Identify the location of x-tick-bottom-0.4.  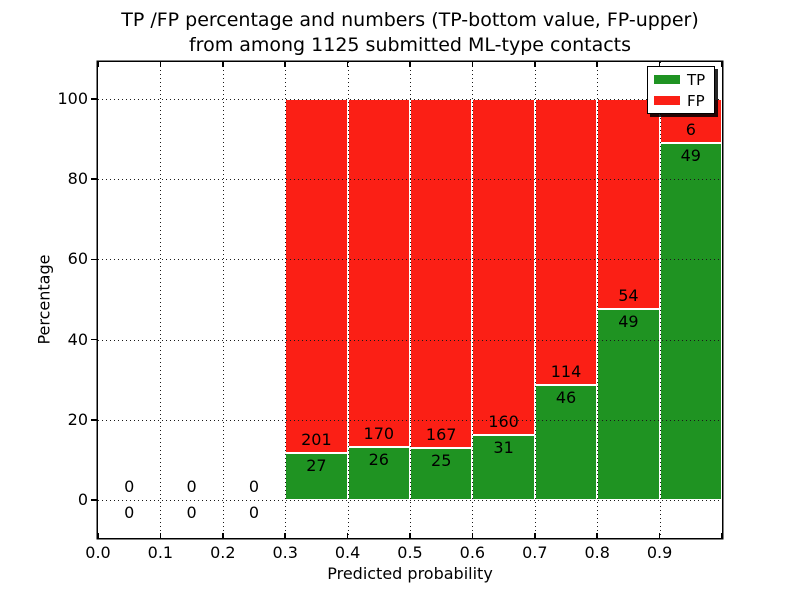
(347, 535).